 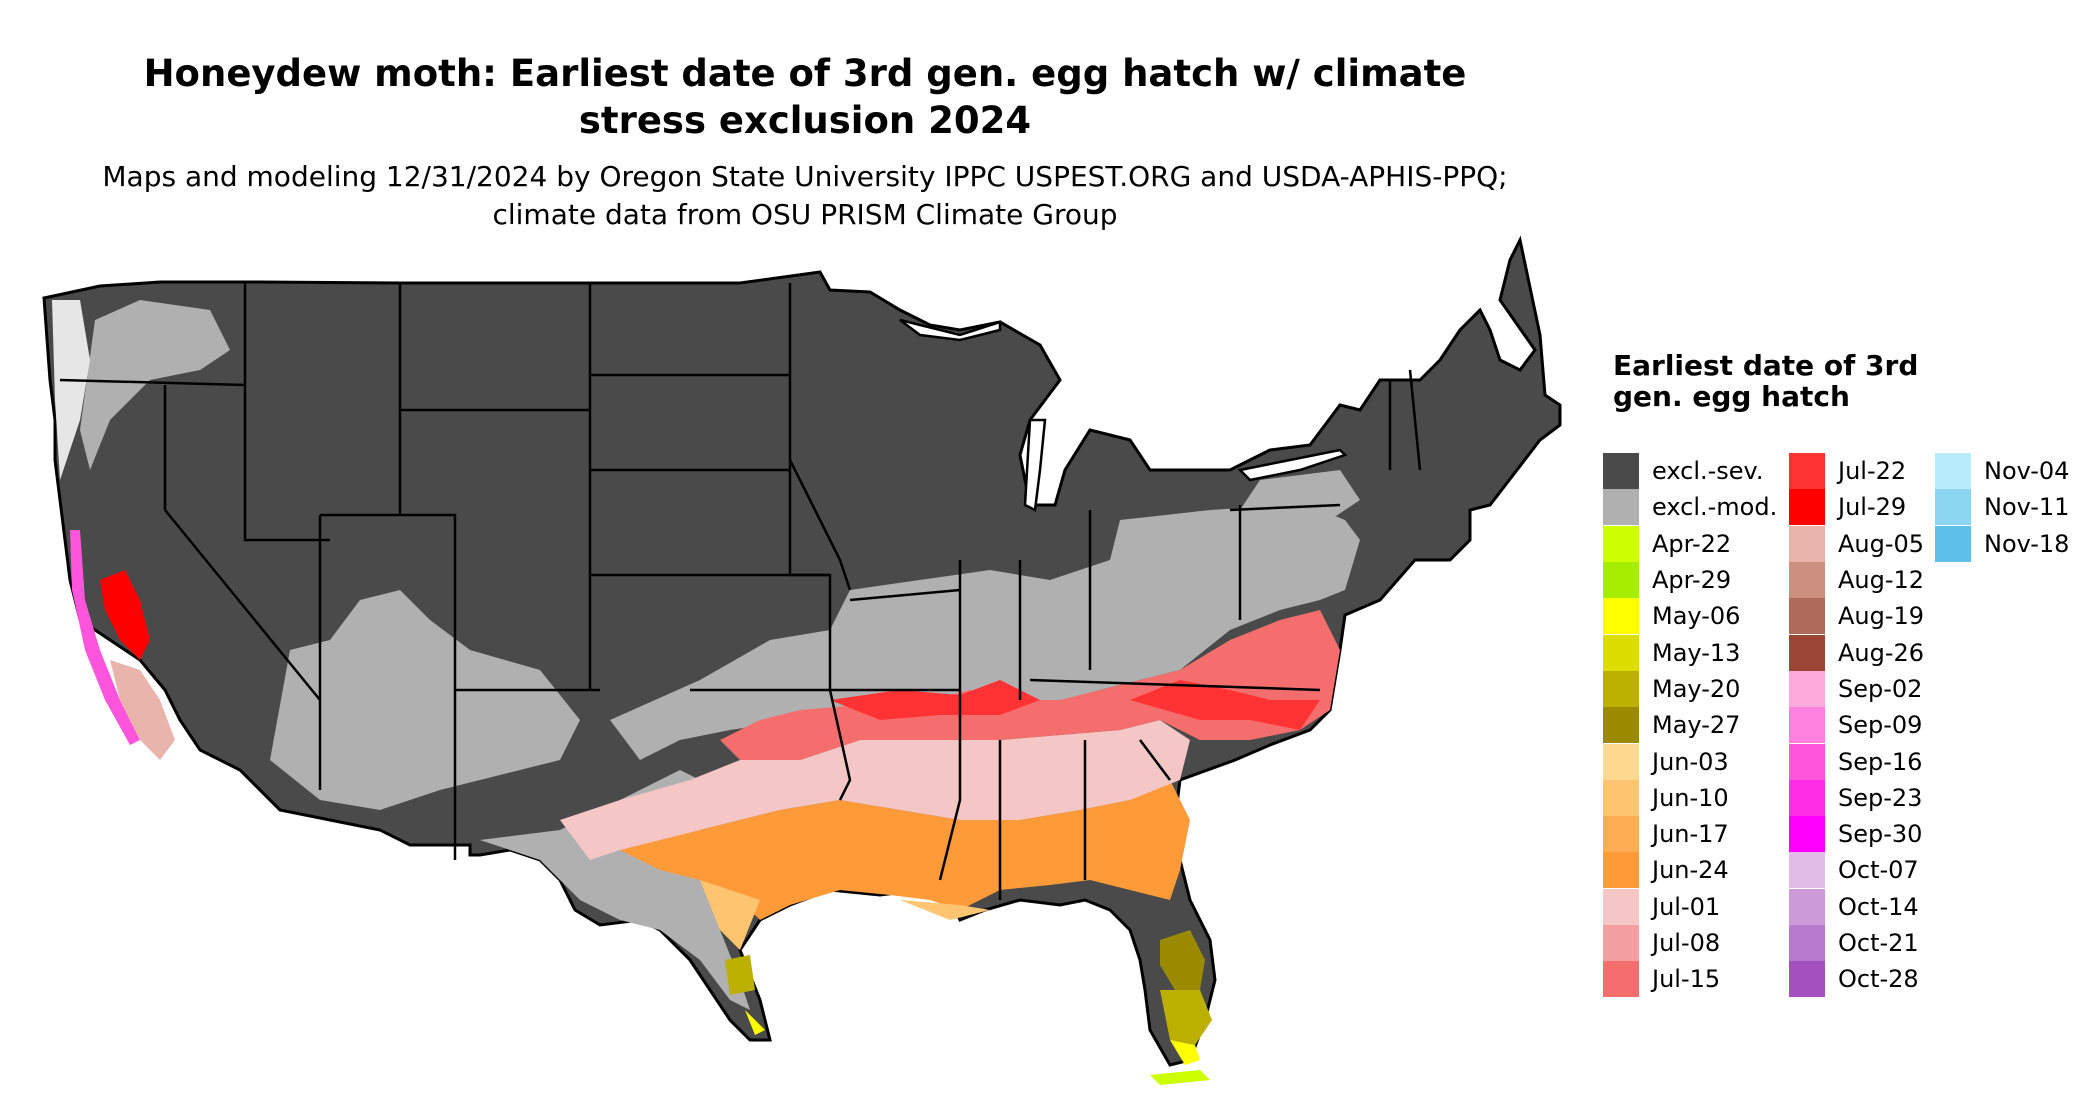 What do you see at coordinates (1880, 725) in the screenshot?
I see `legend-label: Sep-09` at bounding box center [1880, 725].